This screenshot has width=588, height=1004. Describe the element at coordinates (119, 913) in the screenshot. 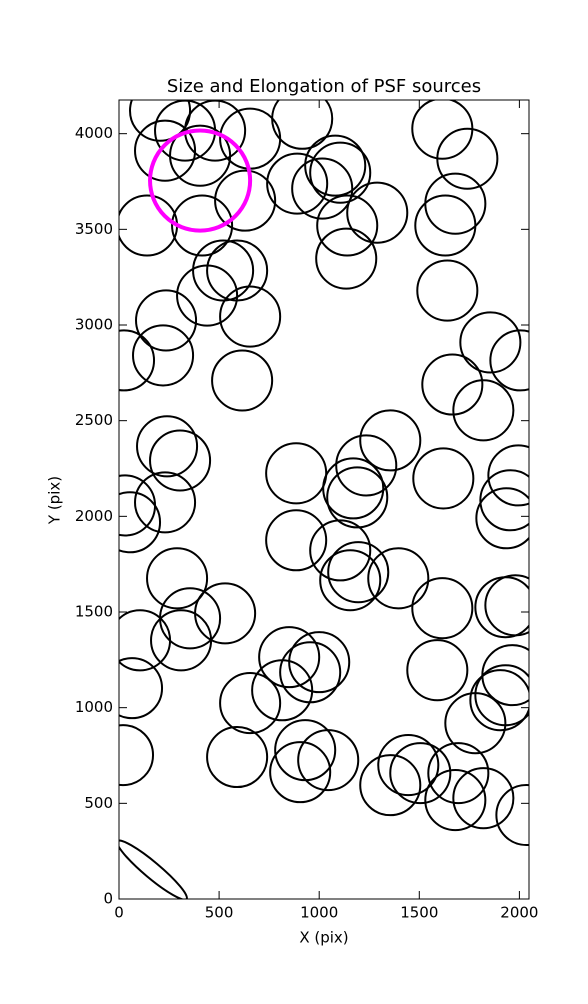

I see `x-tick-label: 0` at that location.